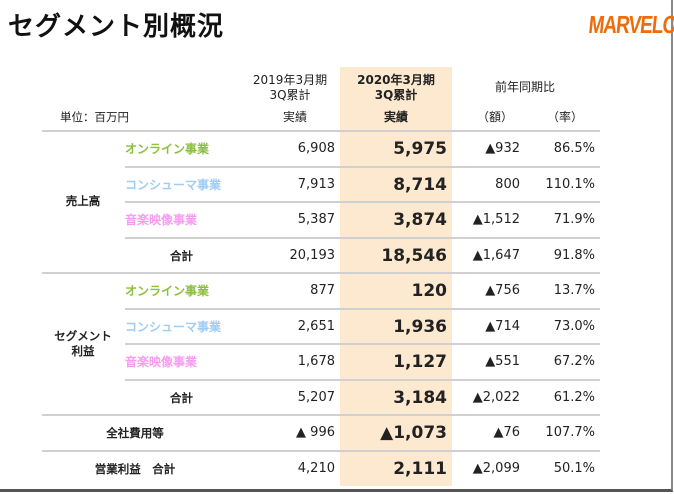 This screenshot has height=494, width=674. I want to click on cur-value: 2,111, so click(420, 469).